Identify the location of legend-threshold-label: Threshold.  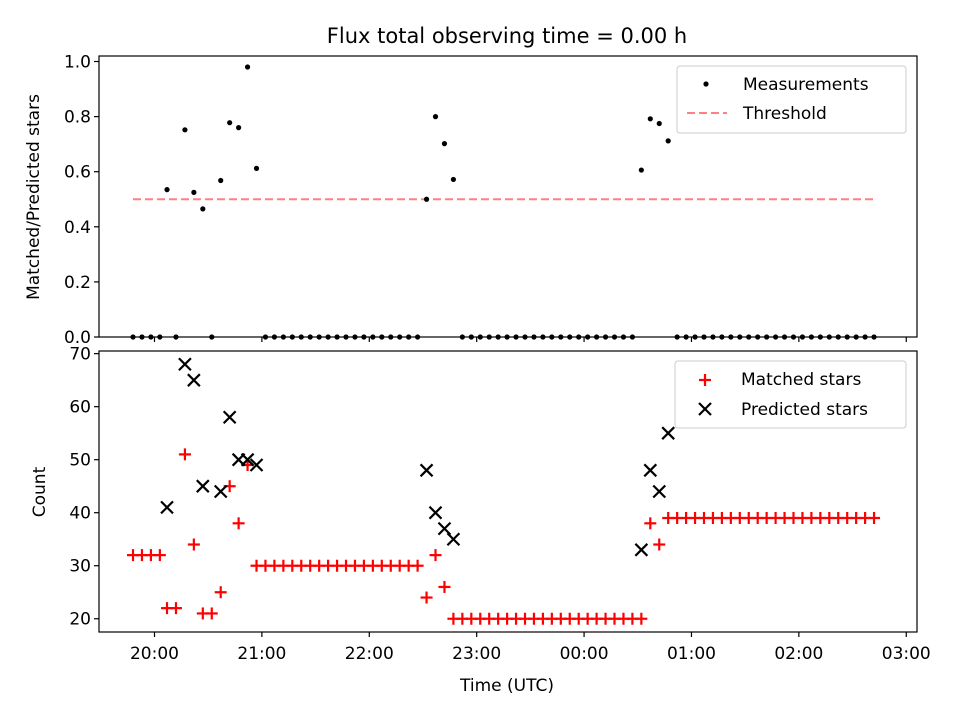
(784, 114).